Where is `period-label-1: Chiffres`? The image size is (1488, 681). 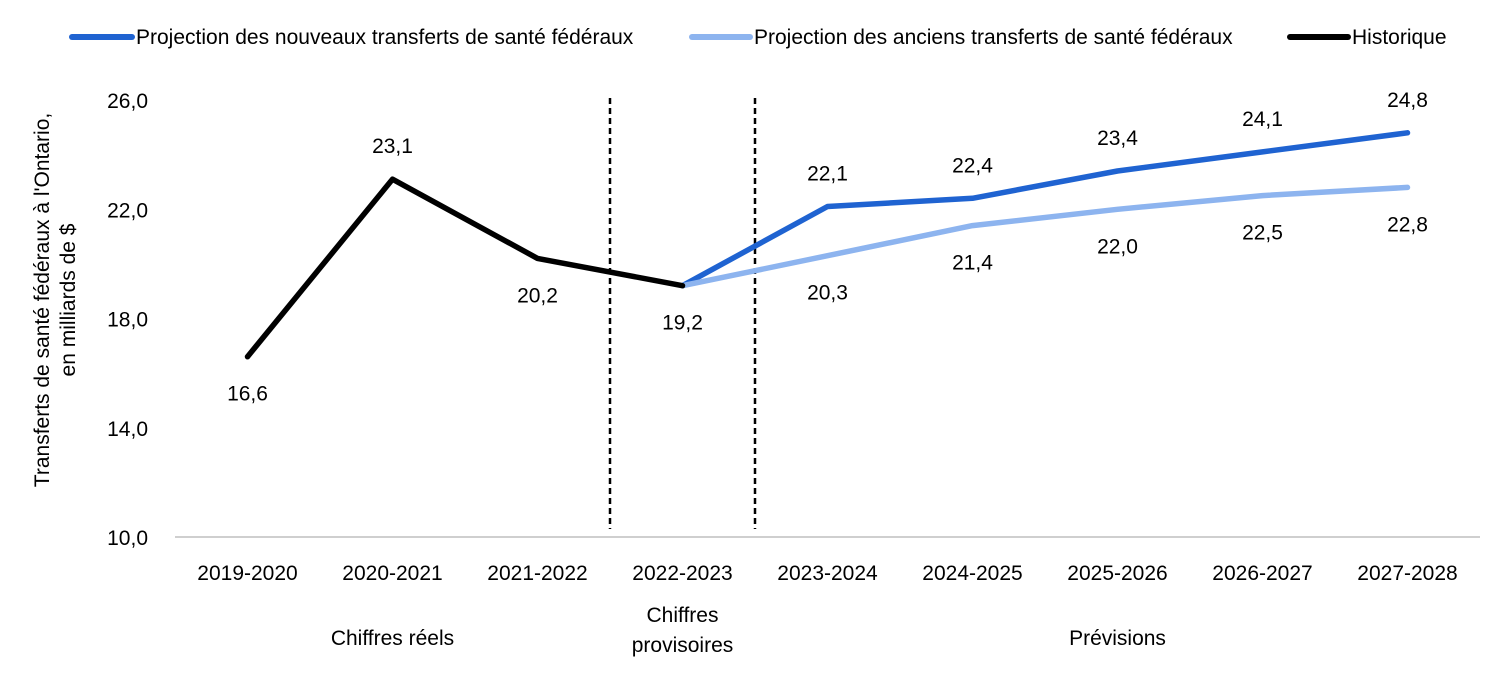
period-label-1: Chiffres is located at coordinates (683, 615).